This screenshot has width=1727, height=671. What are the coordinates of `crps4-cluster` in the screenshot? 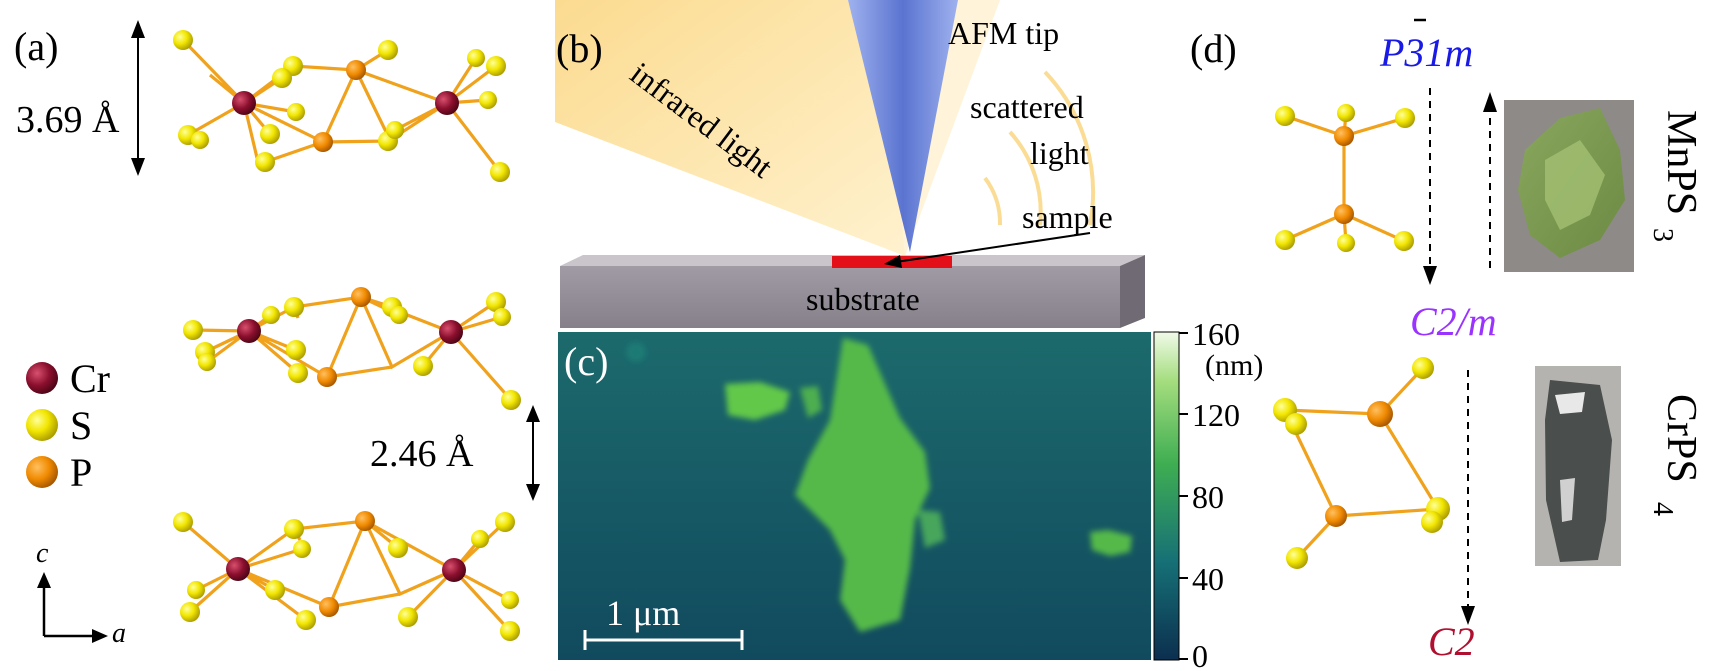 It's located at (1361, 463).